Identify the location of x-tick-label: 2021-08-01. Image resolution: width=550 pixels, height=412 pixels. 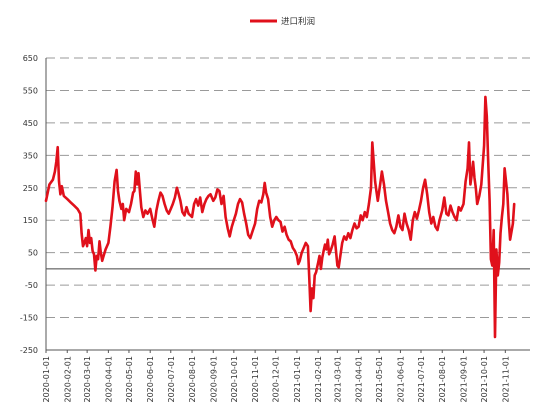
(442, 379).